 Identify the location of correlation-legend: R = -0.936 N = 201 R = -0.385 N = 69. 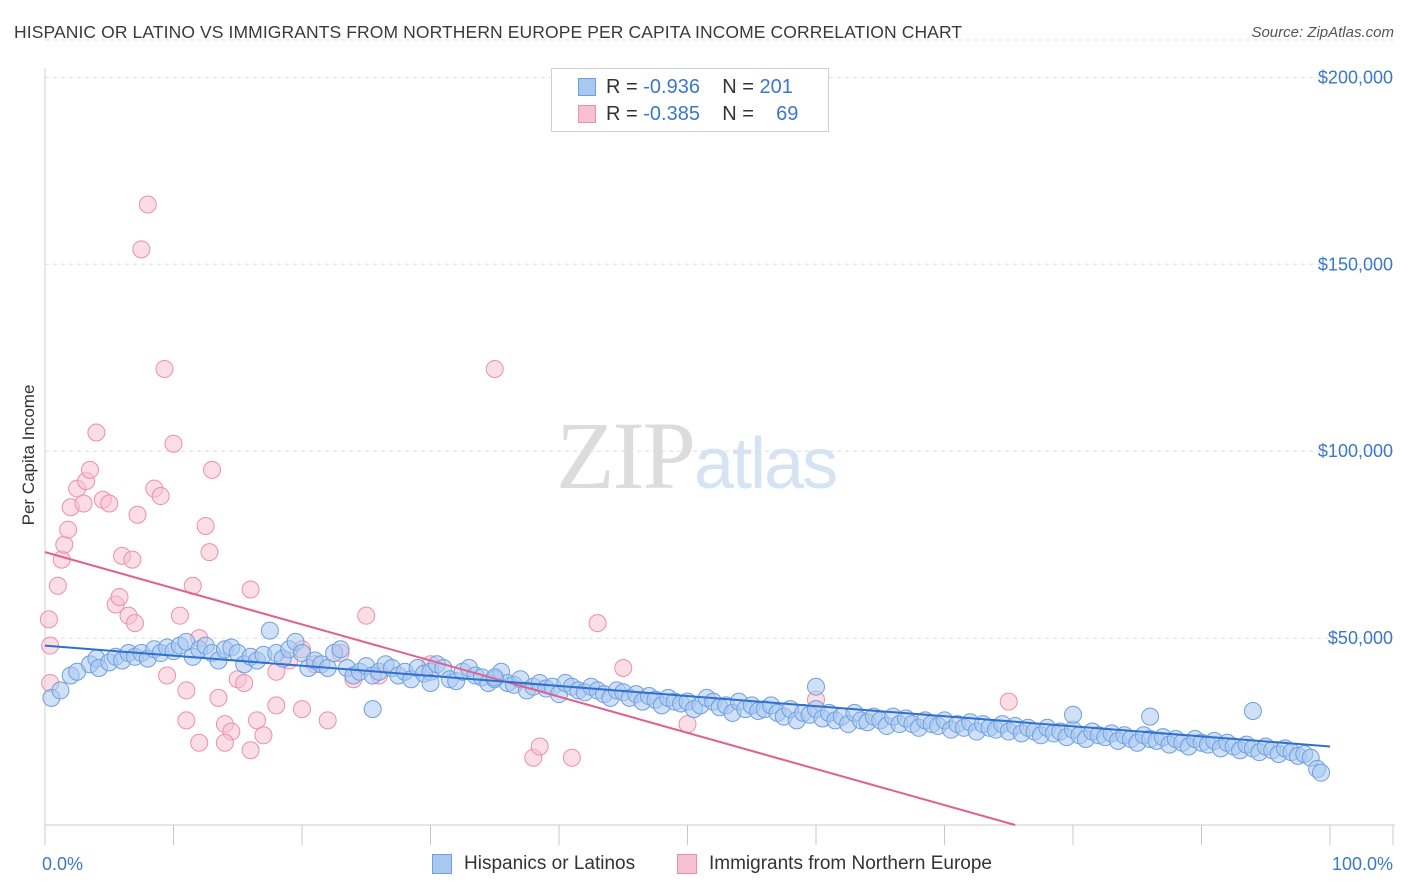
(690, 100).